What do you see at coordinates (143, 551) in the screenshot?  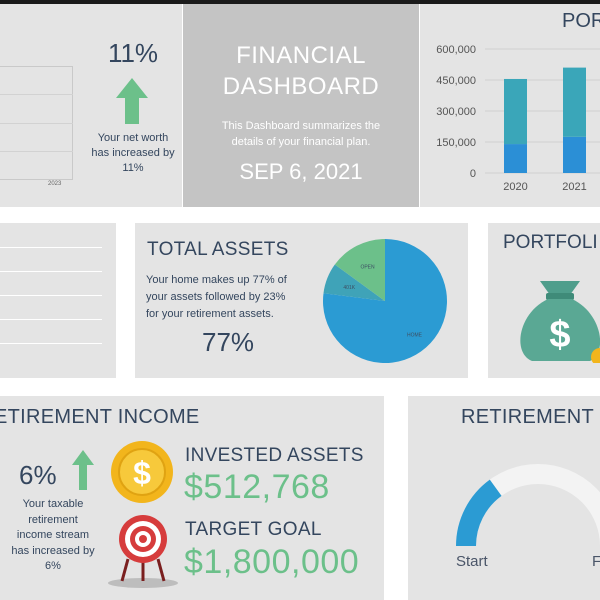 I see `target-icon` at bounding box center [143, 551].